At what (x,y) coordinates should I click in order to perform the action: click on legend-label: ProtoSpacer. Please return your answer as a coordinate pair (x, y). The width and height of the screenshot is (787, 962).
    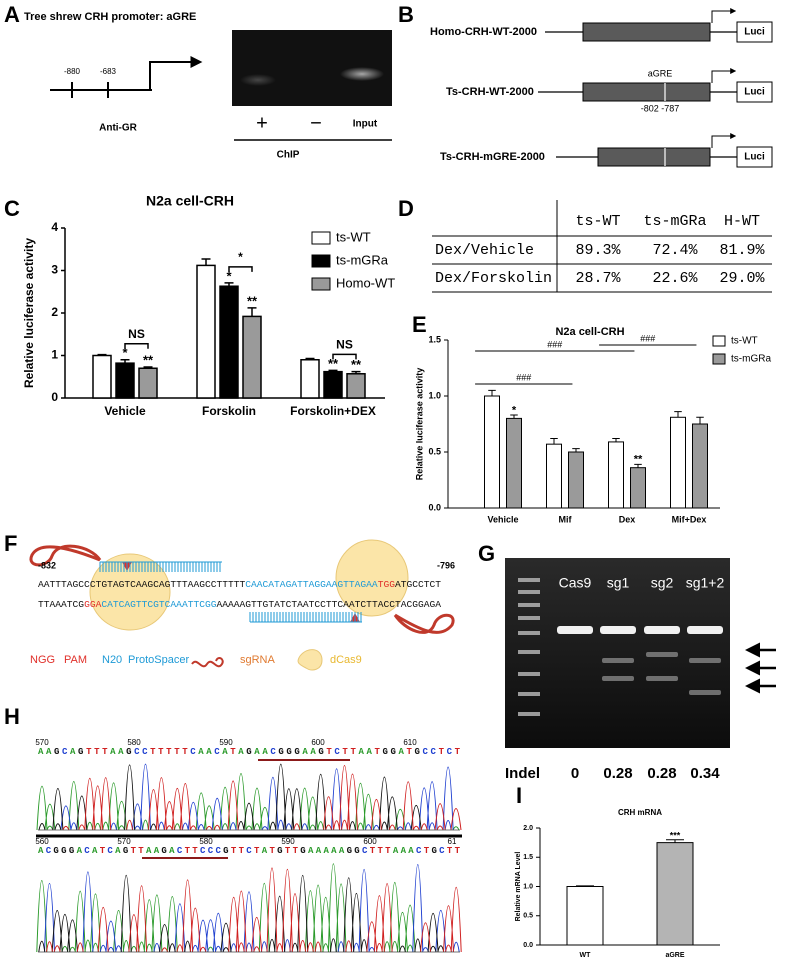
    Looking at the image, I should click on (158, 660).